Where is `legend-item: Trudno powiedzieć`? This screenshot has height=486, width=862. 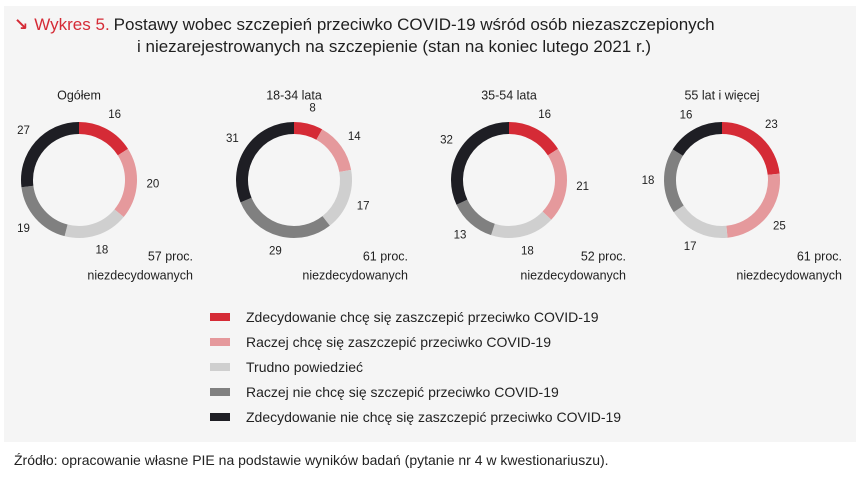 legend-item: Trudno powiedzieć is located at coordinates (415, 366).